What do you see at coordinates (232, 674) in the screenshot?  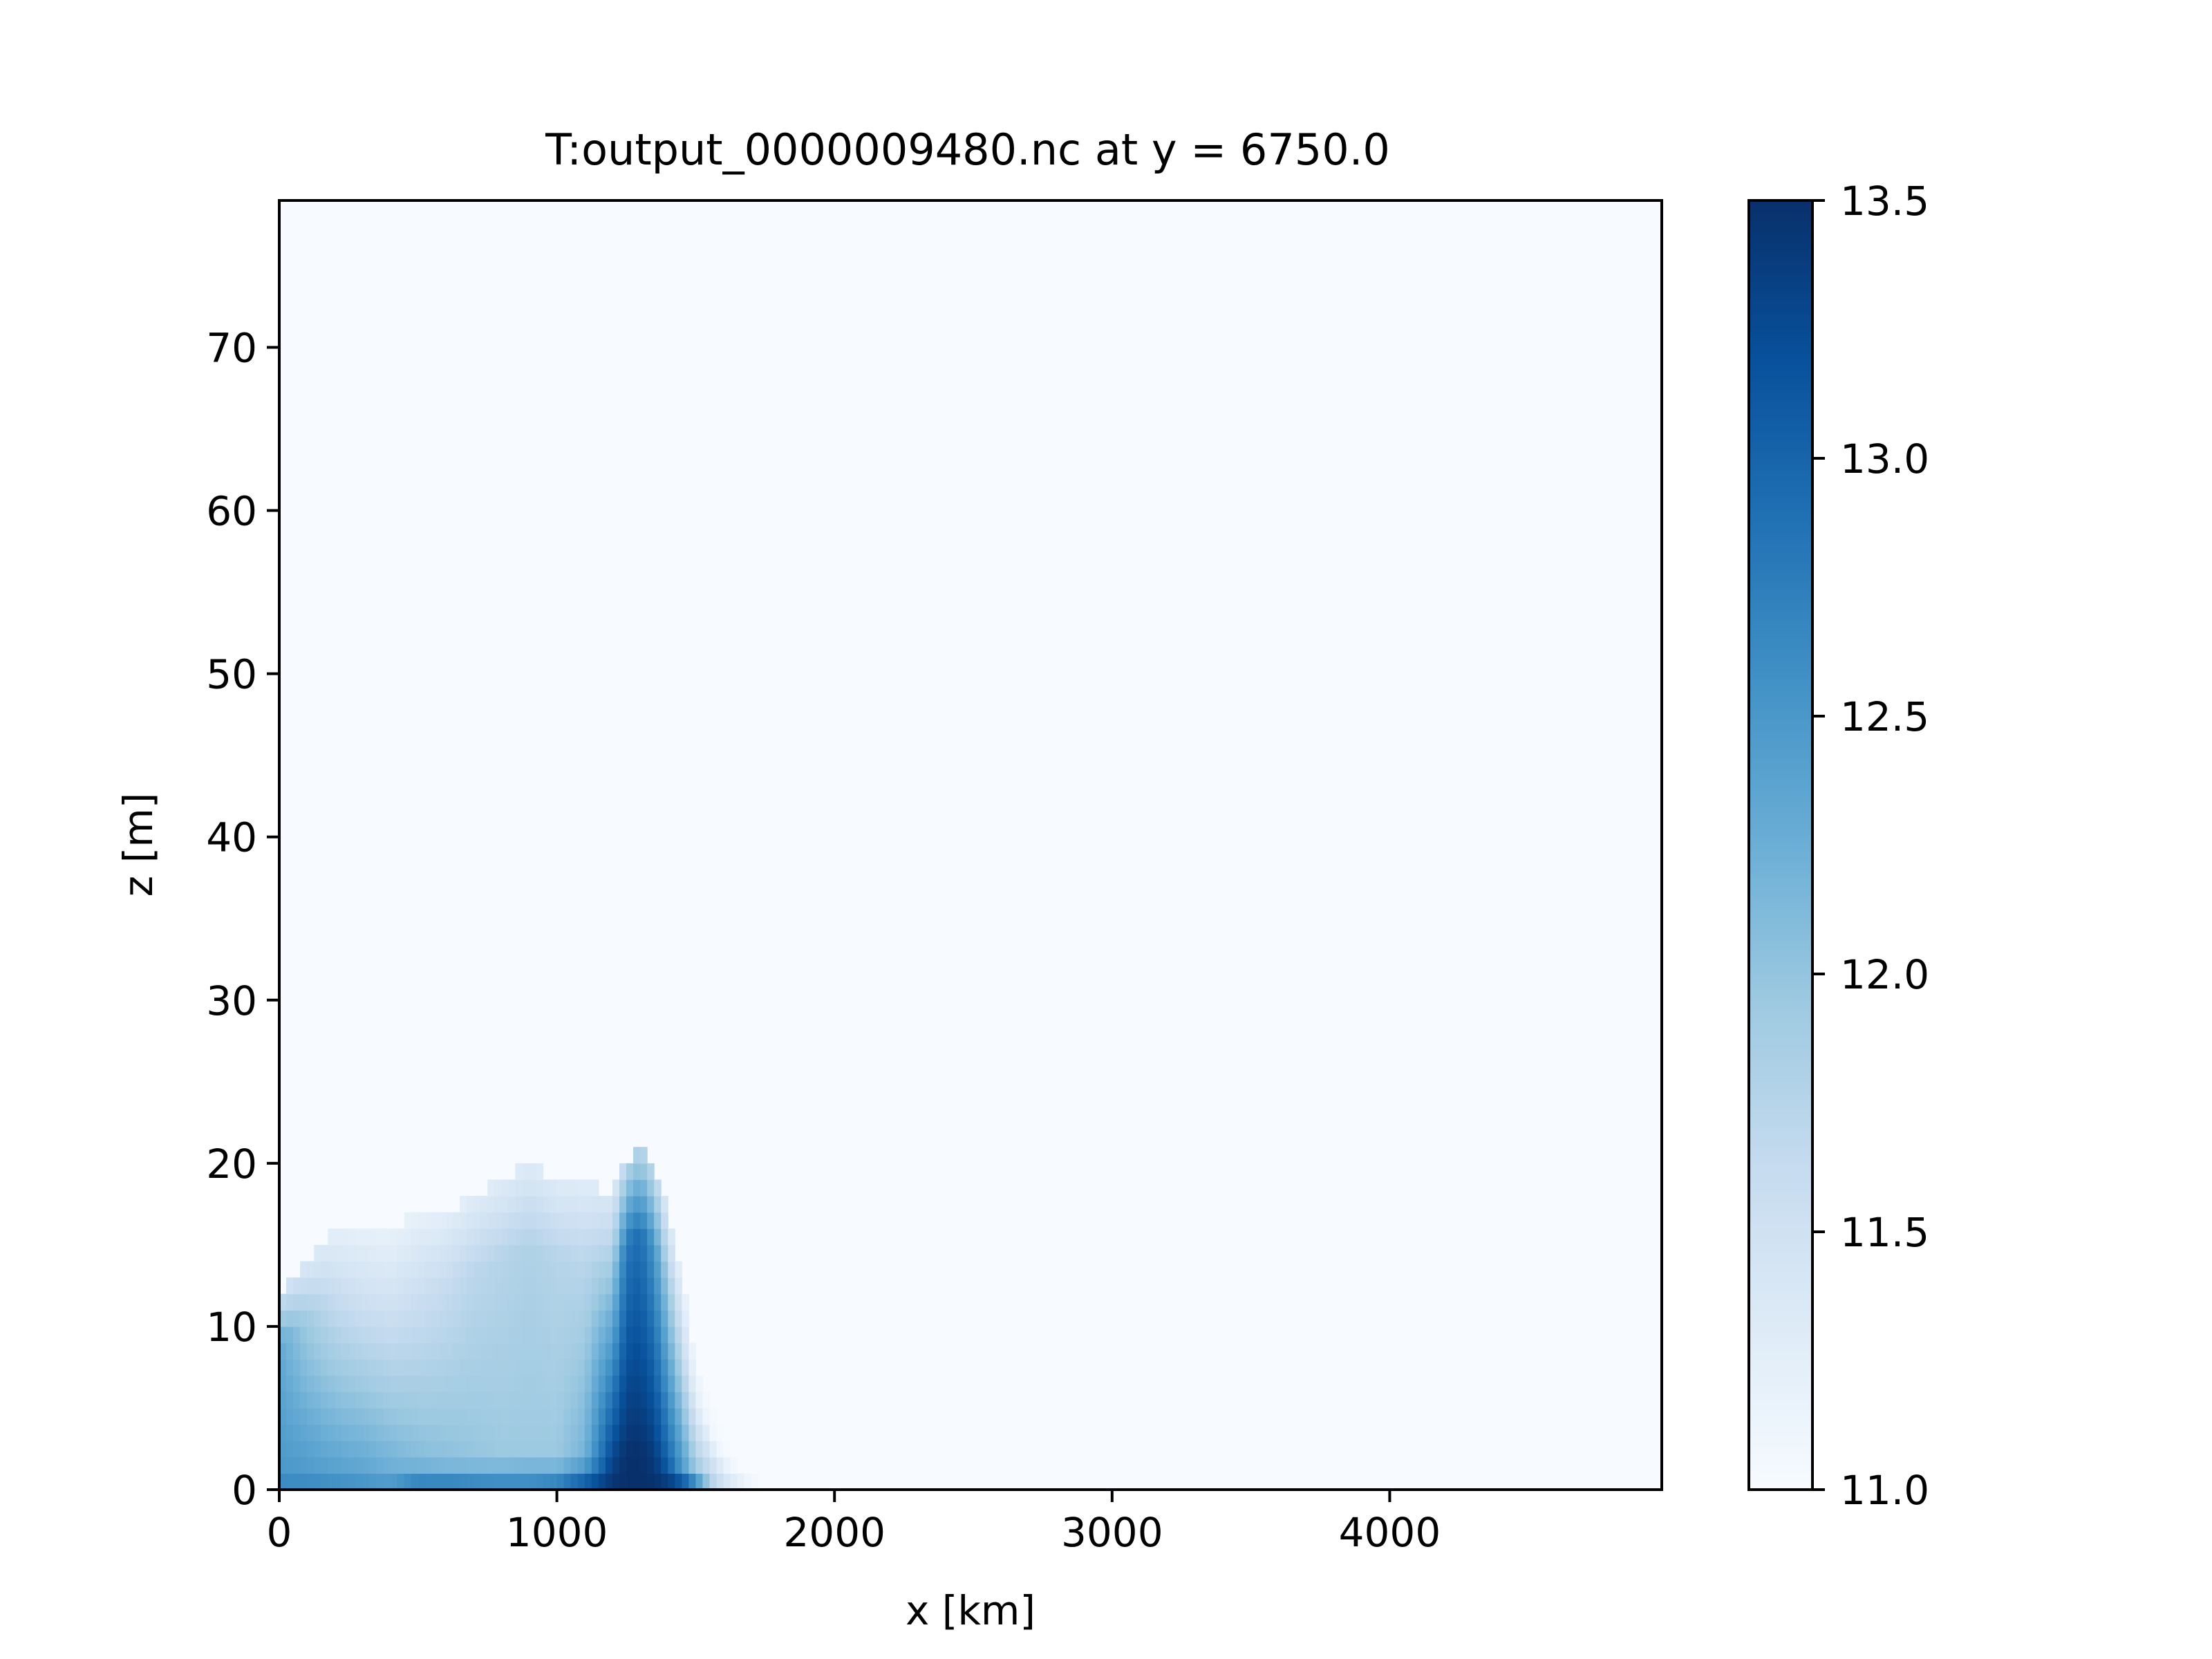 I see `y-tick-label: 50` at bounding box center [232, 674].